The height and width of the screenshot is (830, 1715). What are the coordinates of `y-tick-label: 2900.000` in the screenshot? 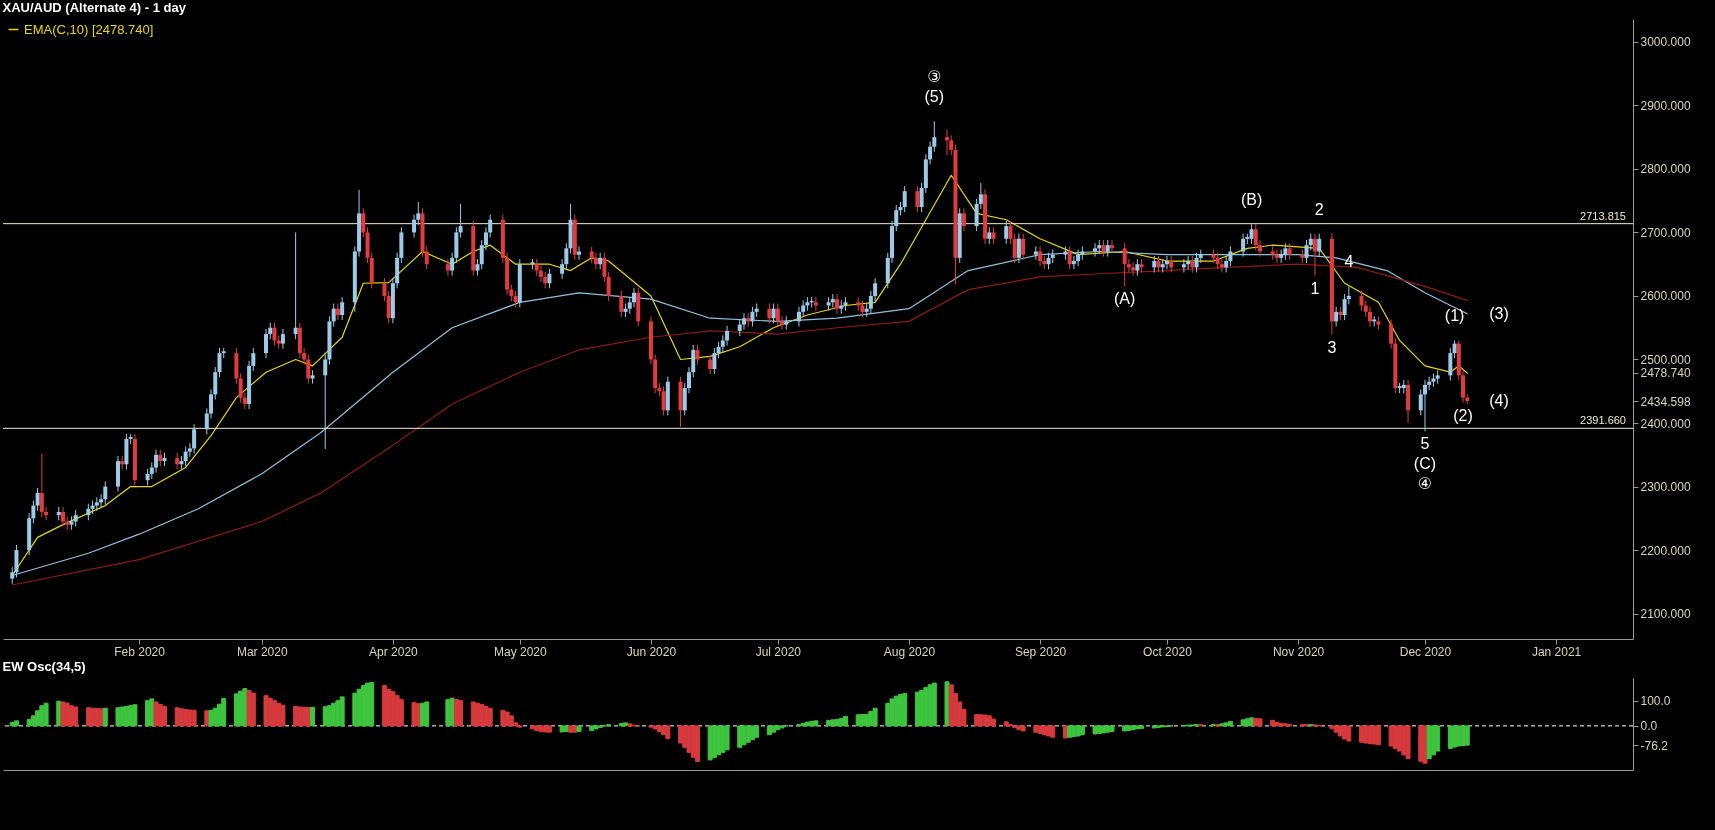 It's located at (1665, 105).